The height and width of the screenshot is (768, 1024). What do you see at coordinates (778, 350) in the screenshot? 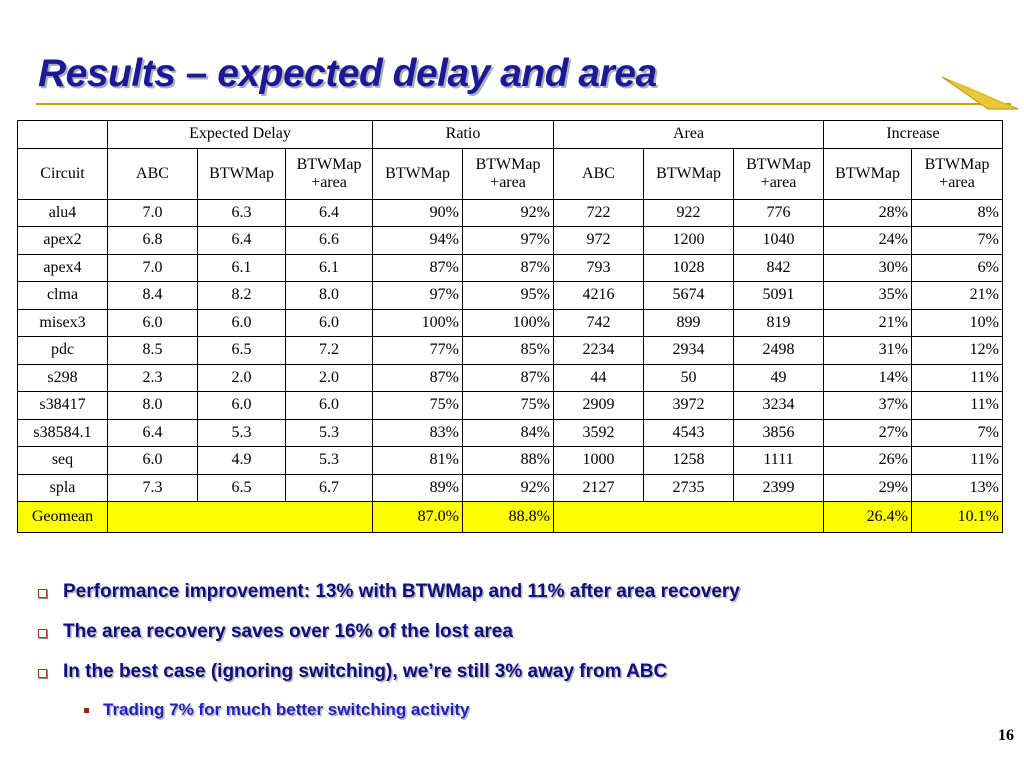
I see `cell-area-btwmap-area: 2498` at bounding box center [778, 350].